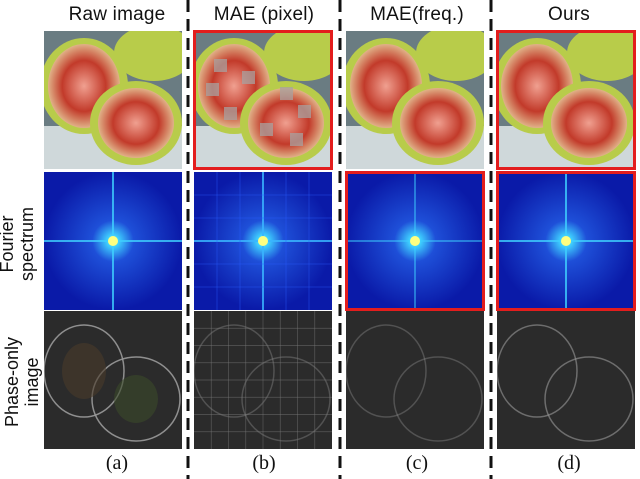  I want to click on row-label-fourier-line2: spectrum, so click(27, 244).